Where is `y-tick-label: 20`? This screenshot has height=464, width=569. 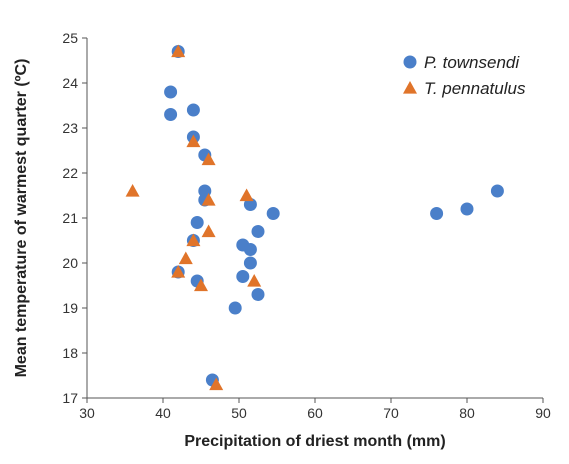 y-tick-label: 20 is located at coordinates (70, 263).